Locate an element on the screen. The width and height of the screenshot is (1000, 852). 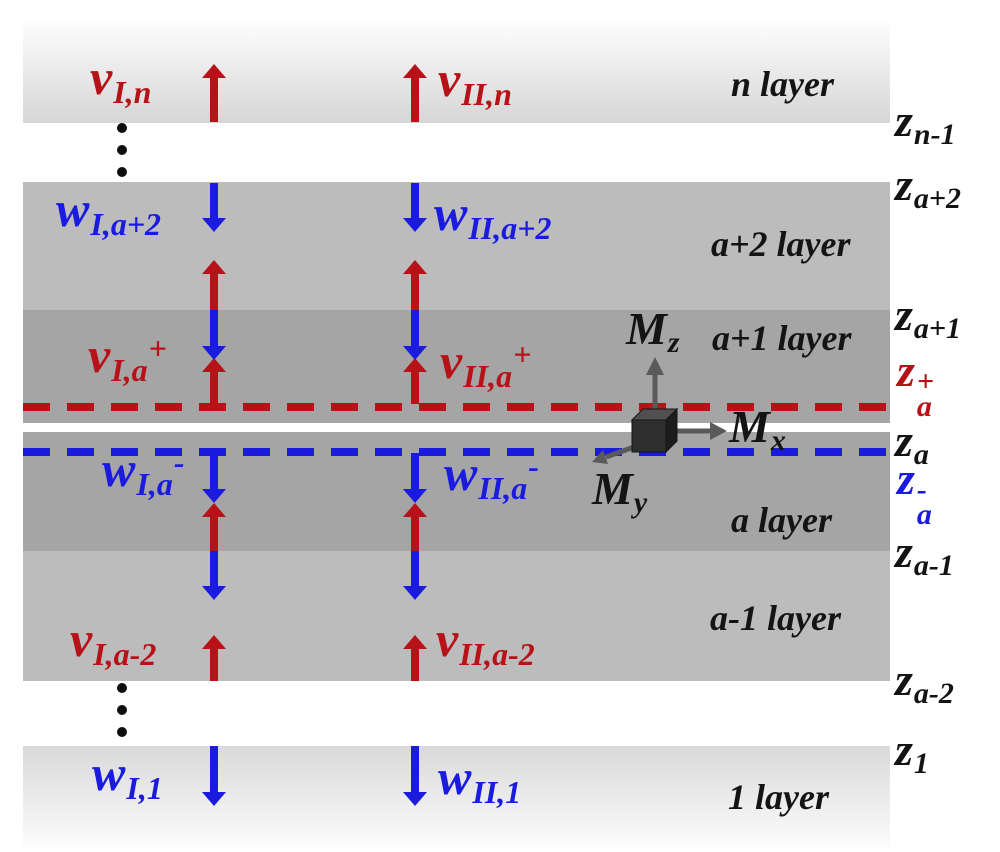
downgoing-wave-arrow-w-II-a2 is located at coordinates (415, 207).